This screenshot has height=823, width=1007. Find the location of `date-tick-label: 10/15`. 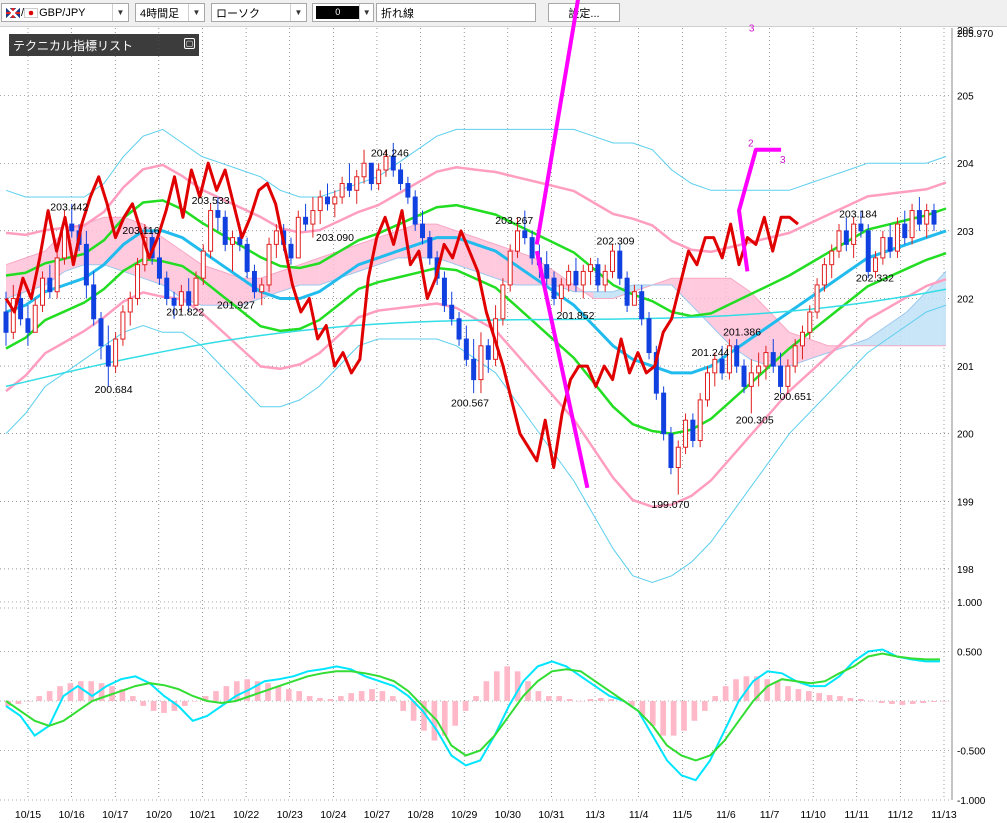

date-tick-label: 10/15 is located at coordinates (28, 815).